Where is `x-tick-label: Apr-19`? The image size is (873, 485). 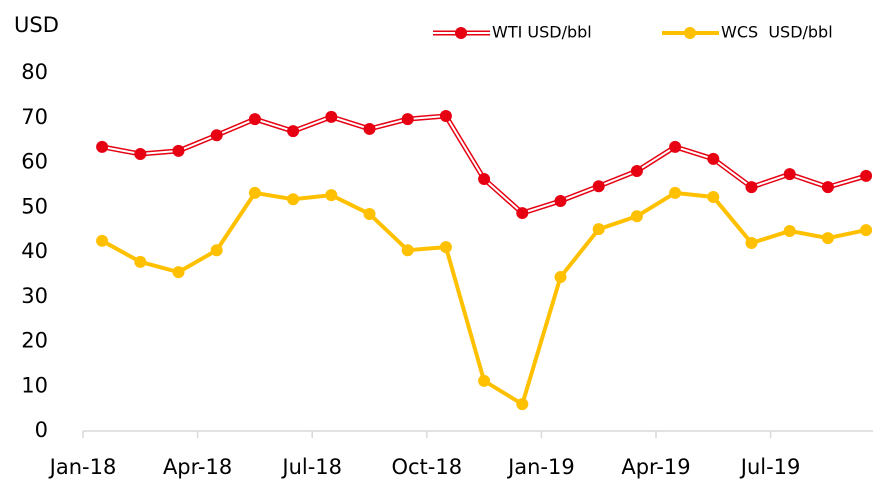
x-tick-label: Apr-19 is located at coordinates (655, 467).